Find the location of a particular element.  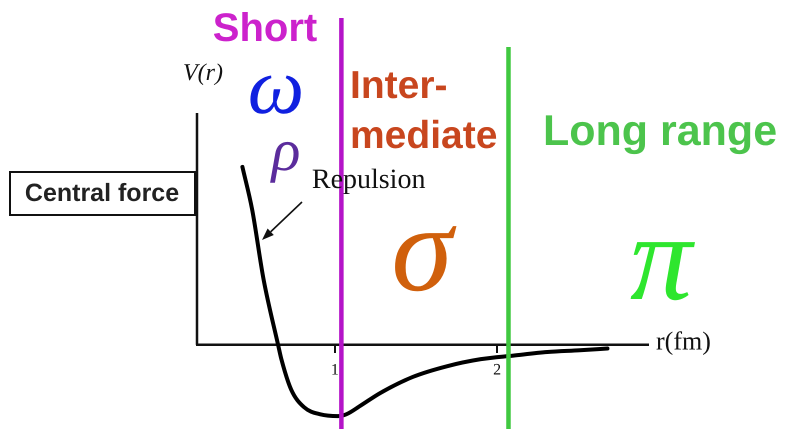

y-axis-title: V(r) is located at coordinates (203, 73).